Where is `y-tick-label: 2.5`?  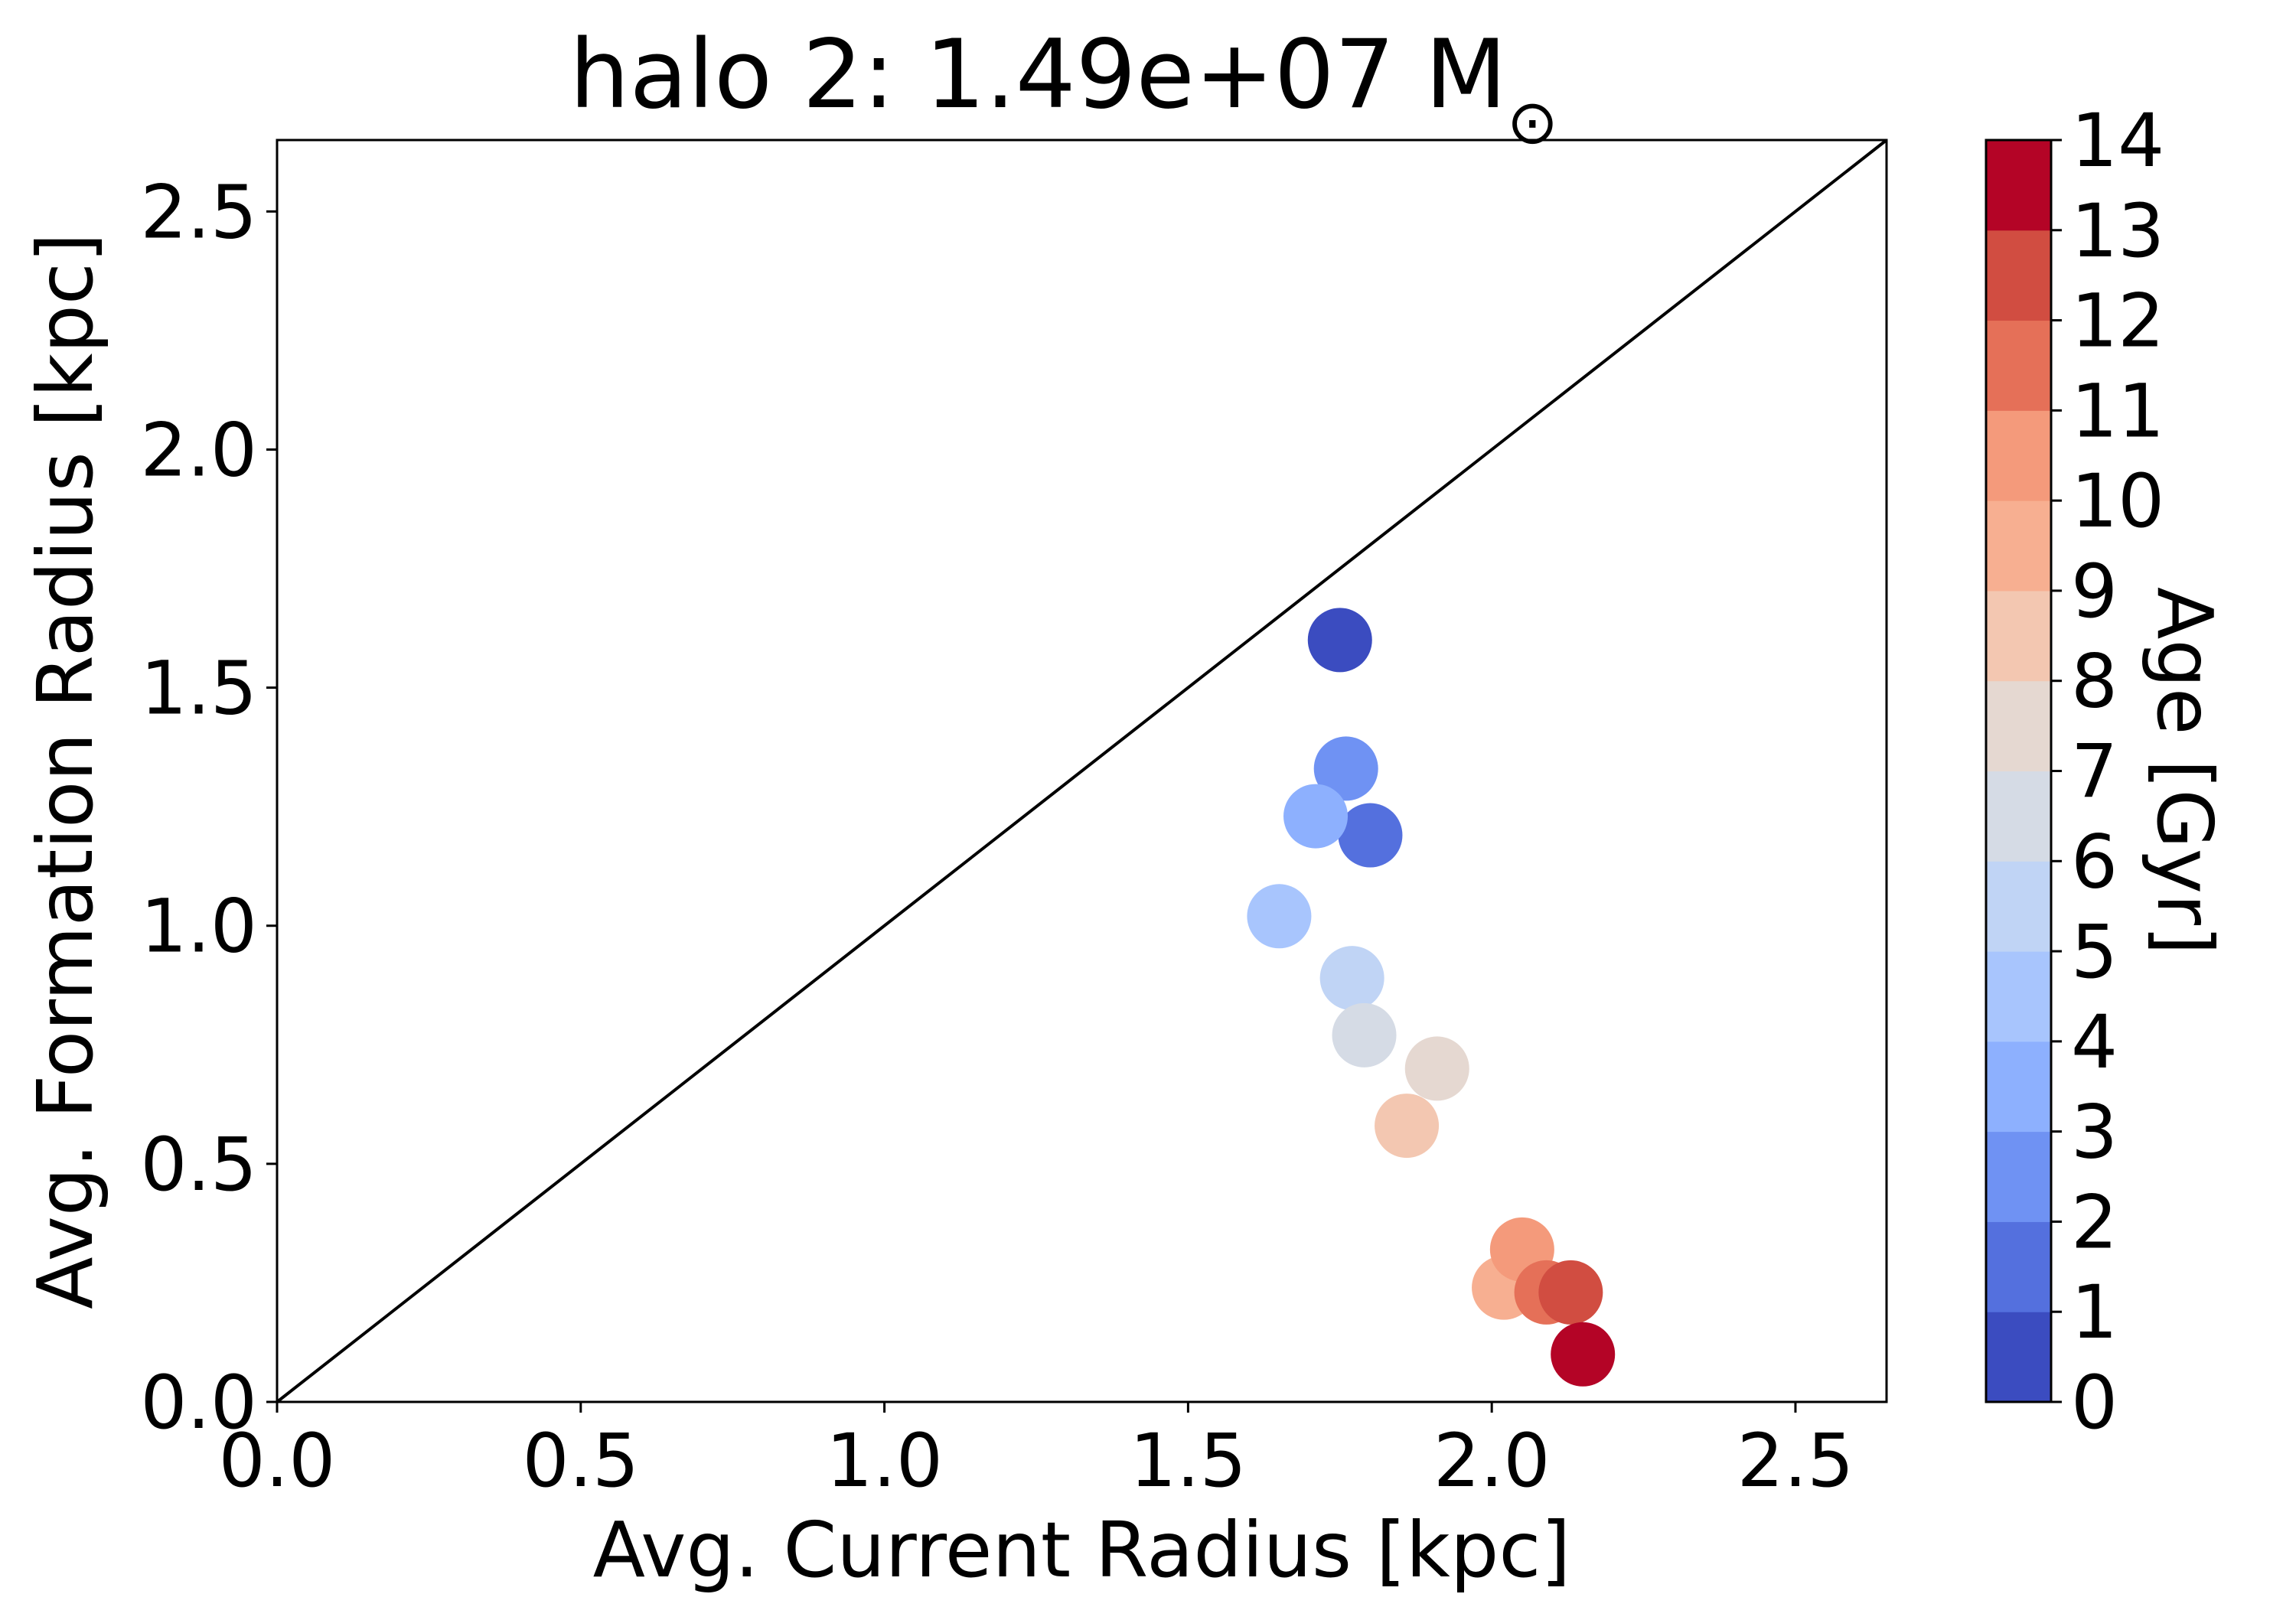 y-tick-label: 2.5 is located at coordinates (198, 212).